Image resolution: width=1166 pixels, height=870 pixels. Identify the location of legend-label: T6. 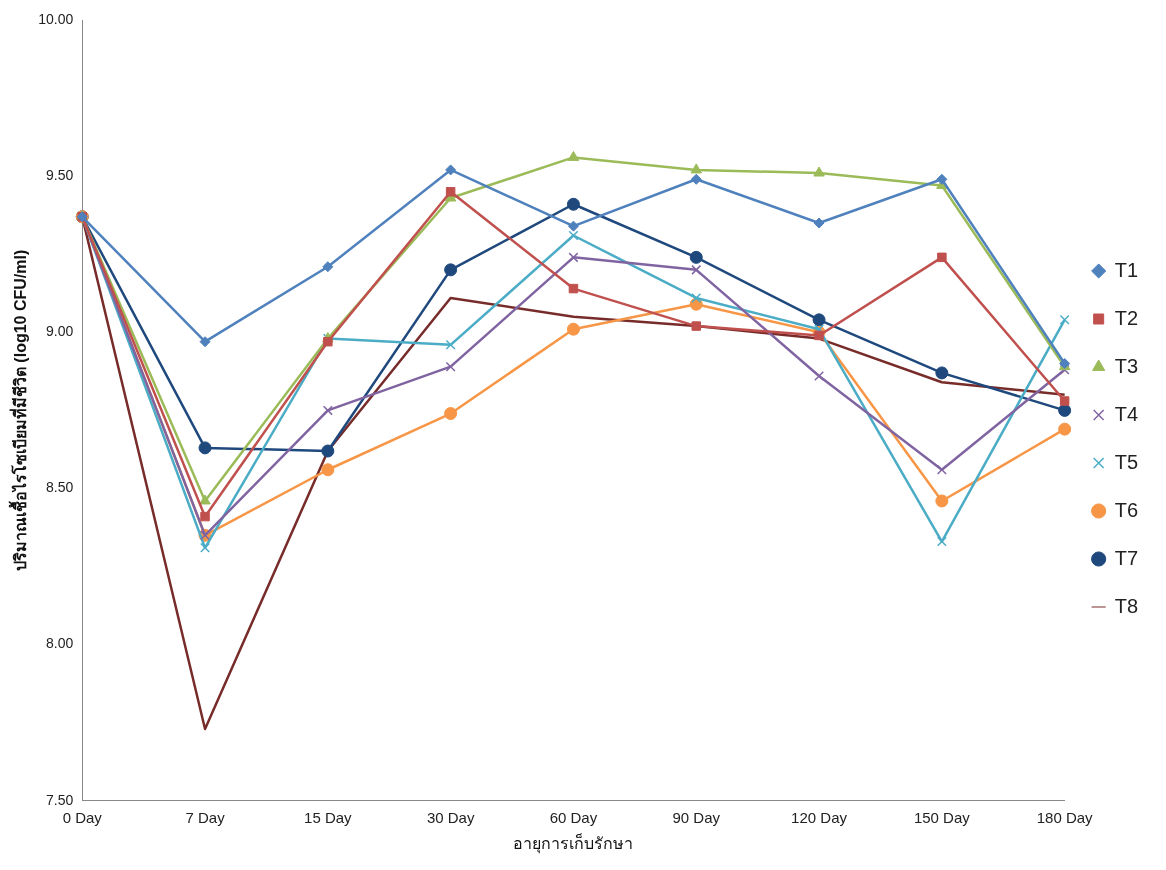
(1126, 509).